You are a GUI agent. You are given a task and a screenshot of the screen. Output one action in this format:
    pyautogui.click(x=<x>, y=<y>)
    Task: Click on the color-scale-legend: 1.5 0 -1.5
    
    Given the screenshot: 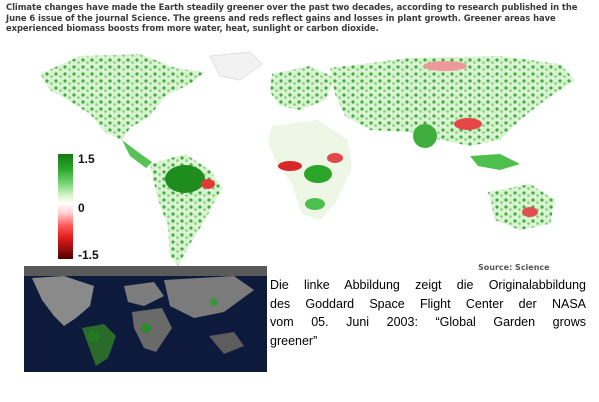 What is the action you would take?
    pyautogui.click(x=86, y=208)
    